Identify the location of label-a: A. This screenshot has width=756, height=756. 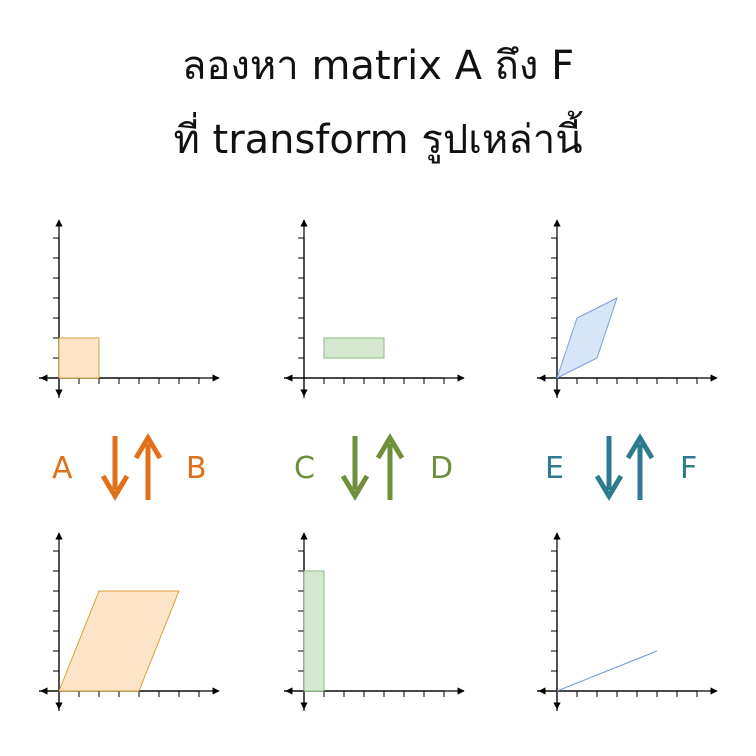
(62, 468).